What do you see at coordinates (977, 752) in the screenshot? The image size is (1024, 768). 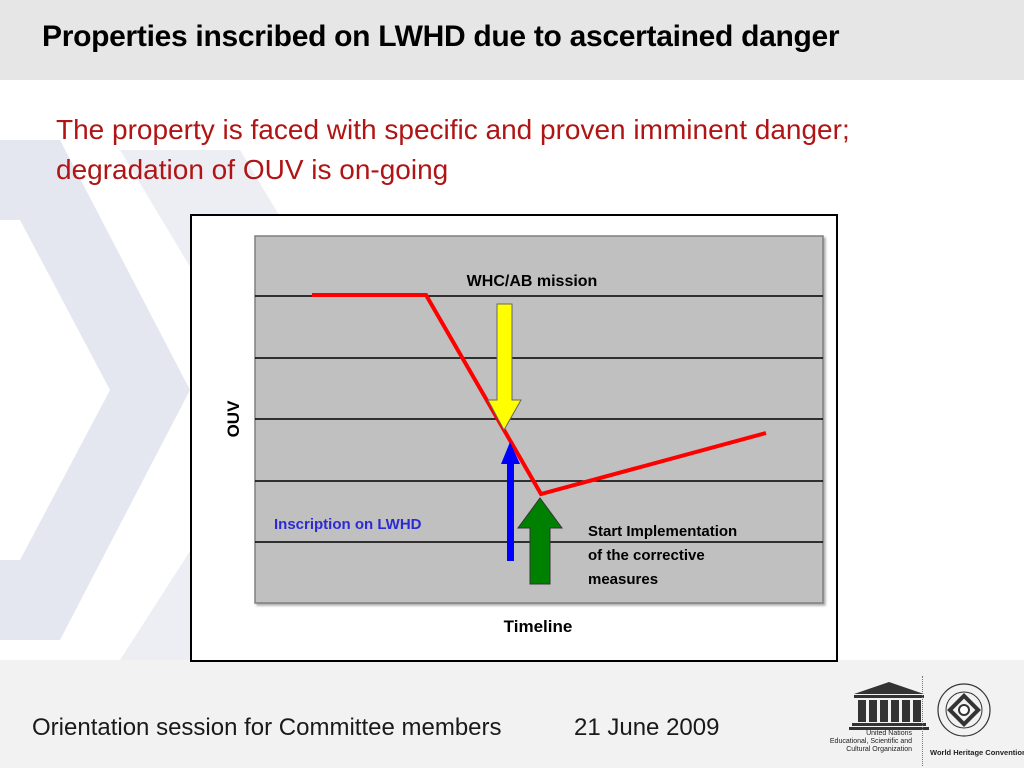 I see `whc-caption: World Heritage Convention` at bounding box center [977, 752].